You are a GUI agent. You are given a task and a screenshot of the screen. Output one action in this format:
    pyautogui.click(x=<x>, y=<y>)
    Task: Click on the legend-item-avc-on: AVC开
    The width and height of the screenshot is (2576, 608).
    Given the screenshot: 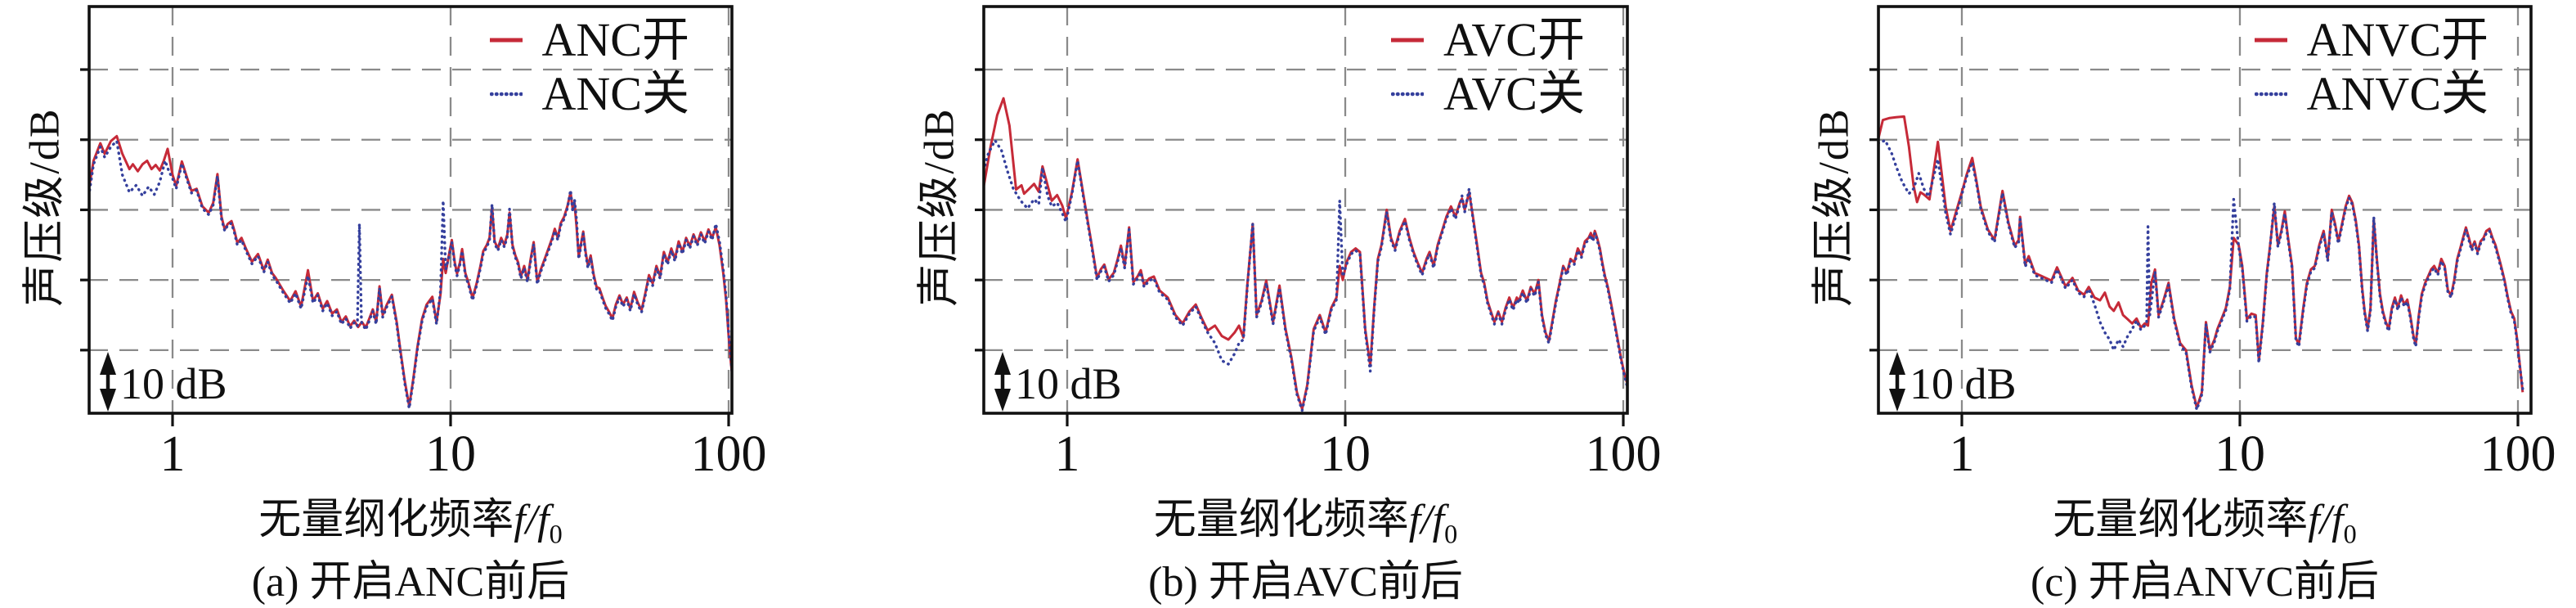 What is the action you would take?
    pyautogui.click(x=1488, y=40)
    